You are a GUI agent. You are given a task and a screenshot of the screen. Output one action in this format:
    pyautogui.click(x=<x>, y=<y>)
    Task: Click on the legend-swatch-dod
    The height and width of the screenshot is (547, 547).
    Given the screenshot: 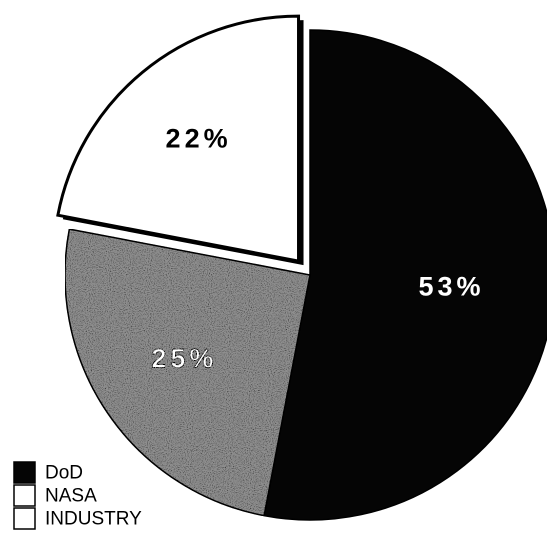 What is the action you would take?
    pyautogui.click(x=24, y=472)
    